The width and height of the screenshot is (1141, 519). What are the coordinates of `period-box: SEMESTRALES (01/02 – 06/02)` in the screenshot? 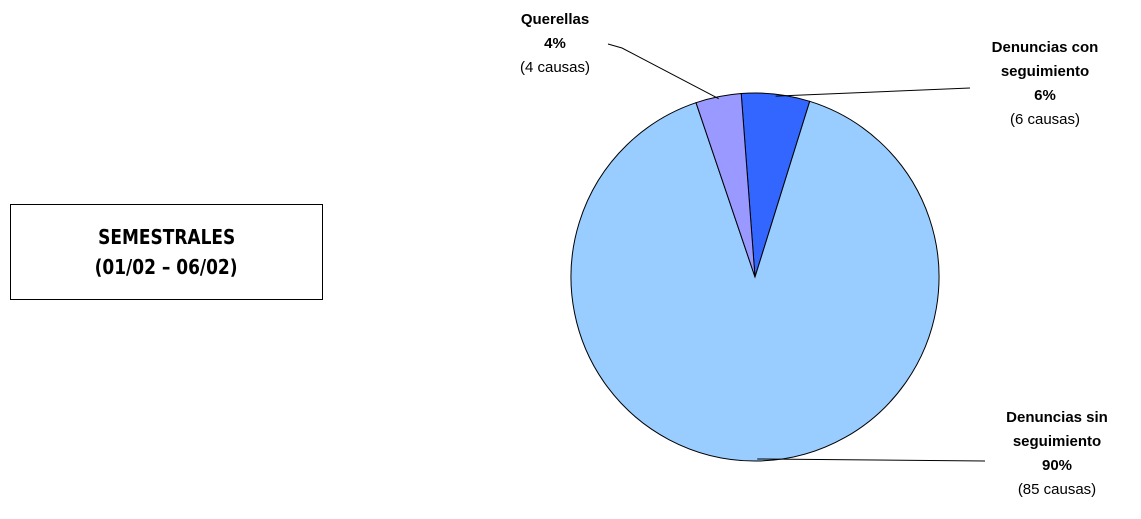 It's located at (166, 252).